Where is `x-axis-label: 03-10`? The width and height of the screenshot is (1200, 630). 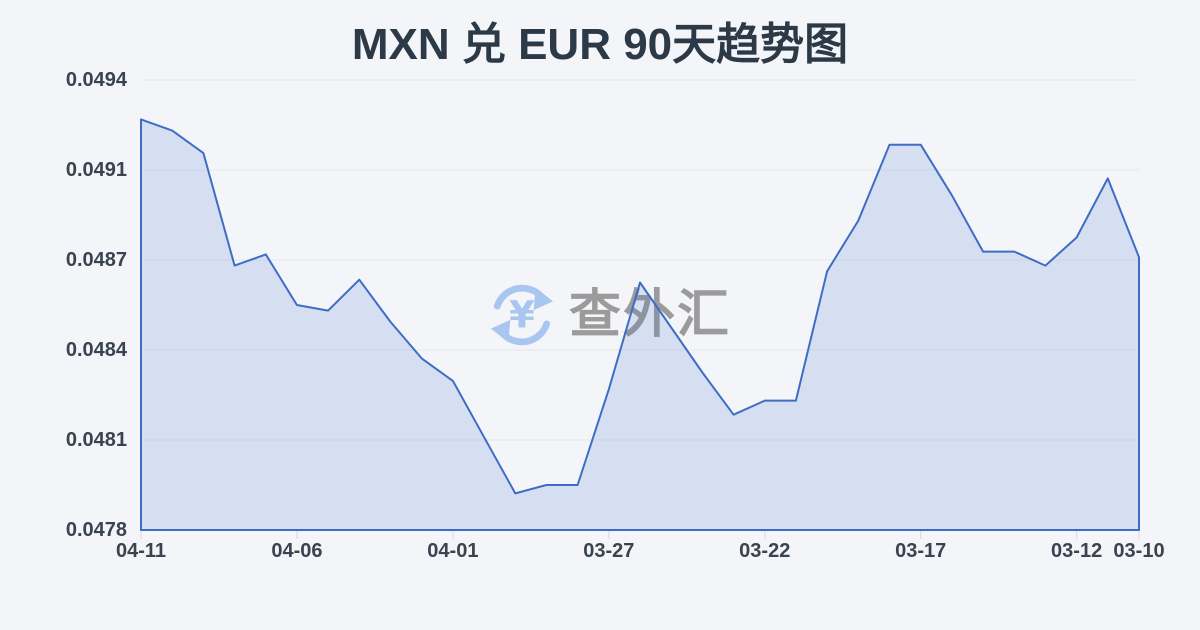 x-axis-label: 03-10 is located at coordinates (1139, 551).